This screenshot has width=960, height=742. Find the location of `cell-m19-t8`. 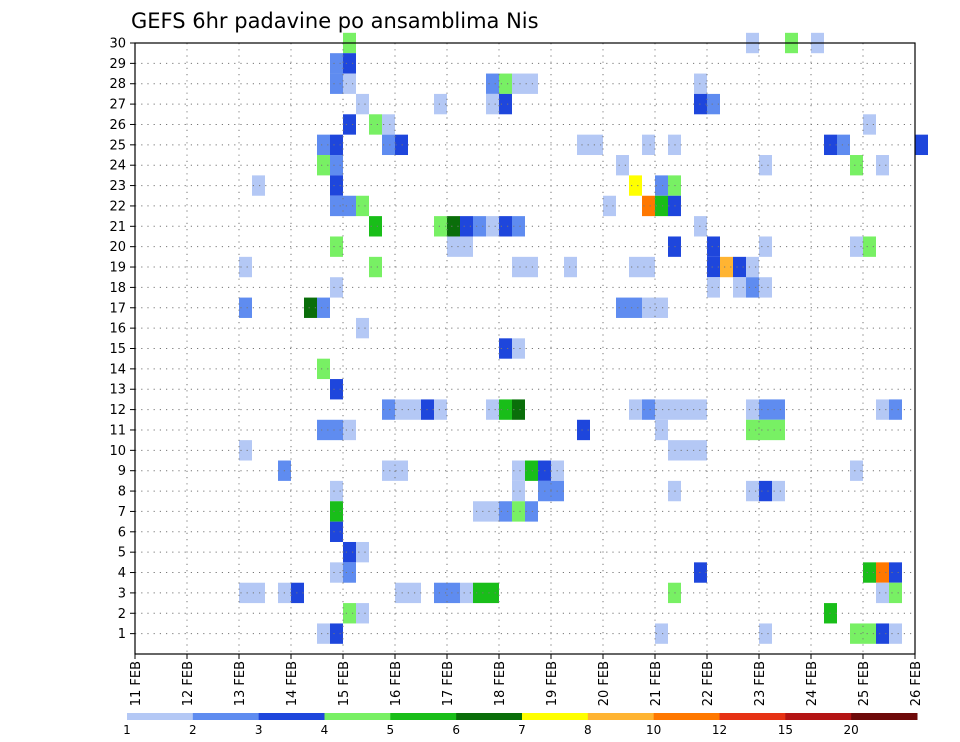

cell-m19-t8 is located at coordinates (245, 267).